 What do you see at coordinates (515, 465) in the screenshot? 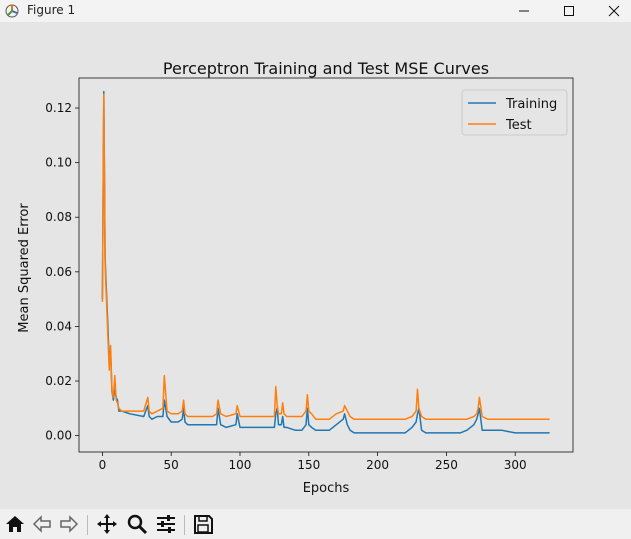
I see `x-tick-label: 300` at bounding box center [515, 465].